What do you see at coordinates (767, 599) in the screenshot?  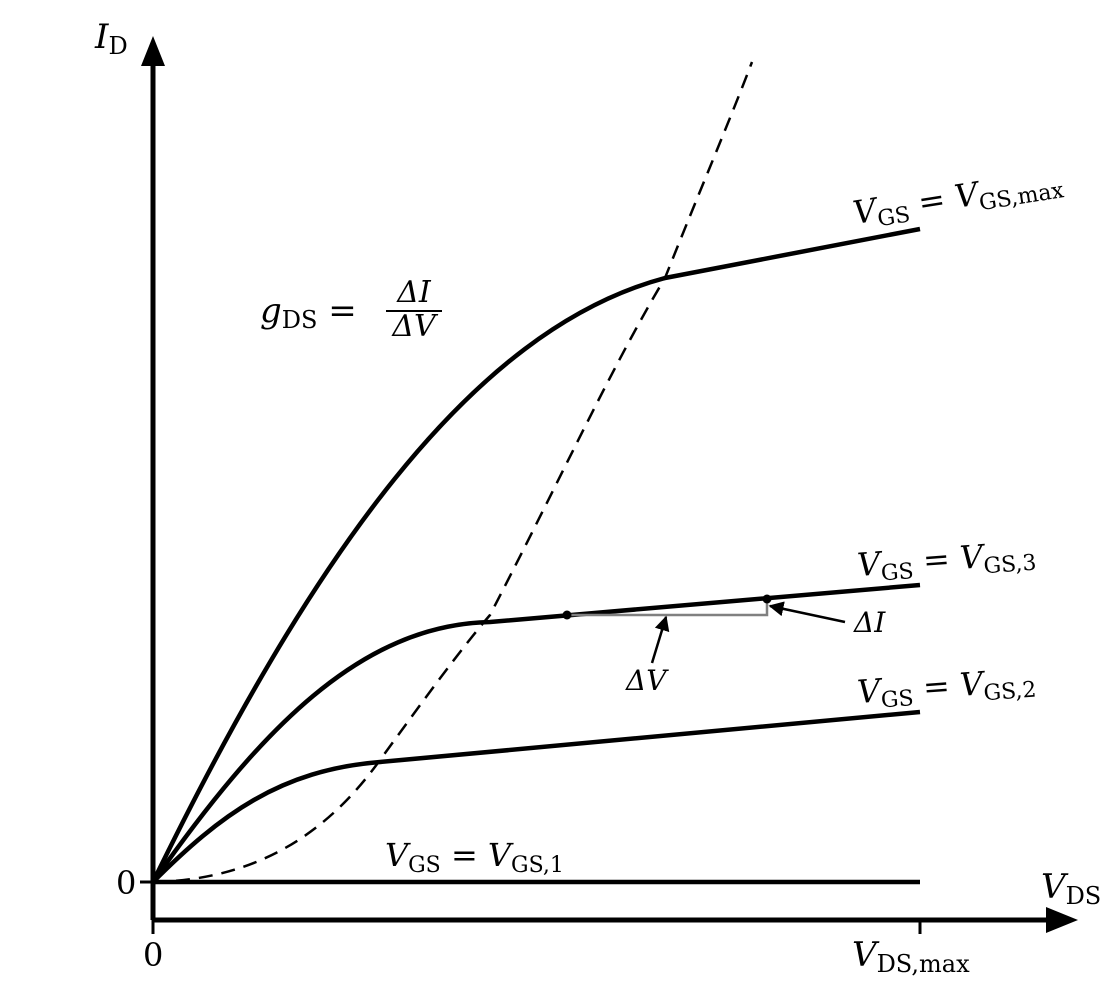 I see `slope-point-end` at bounding box center [767, 599].